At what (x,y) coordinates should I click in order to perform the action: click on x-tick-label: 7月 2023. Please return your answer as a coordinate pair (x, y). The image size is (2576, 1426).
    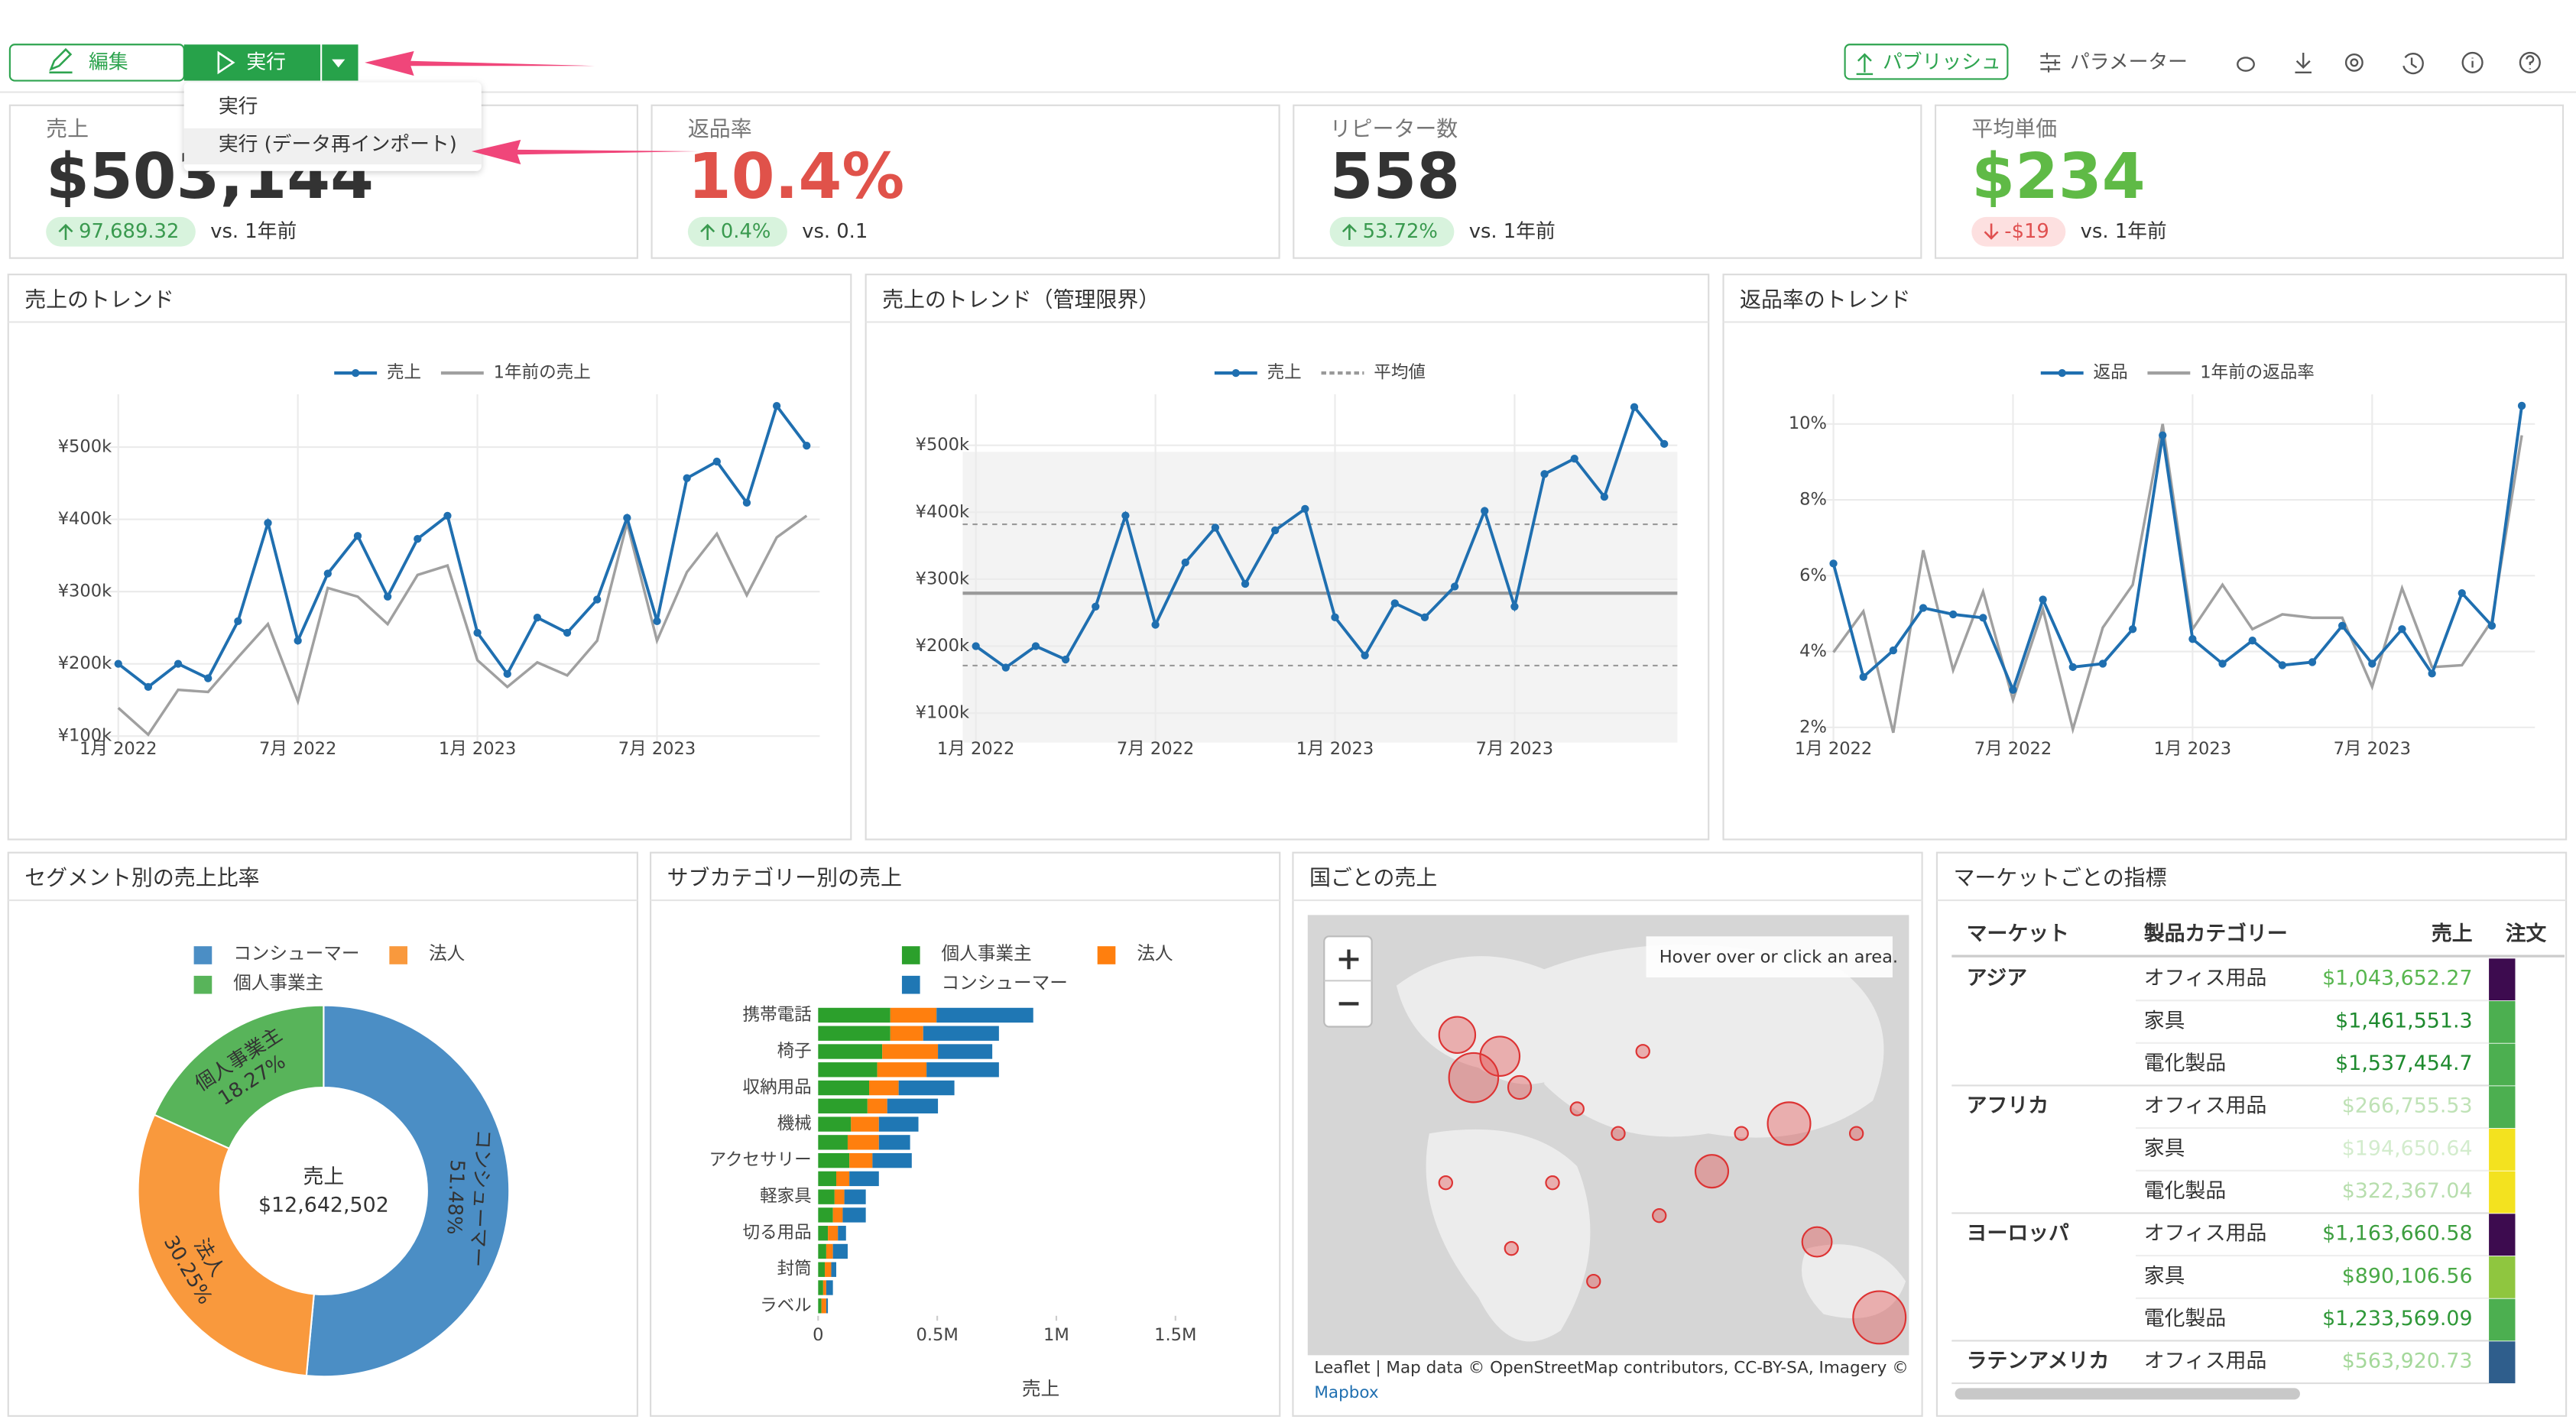
    Looking at the image, I should click on (2372, 749).